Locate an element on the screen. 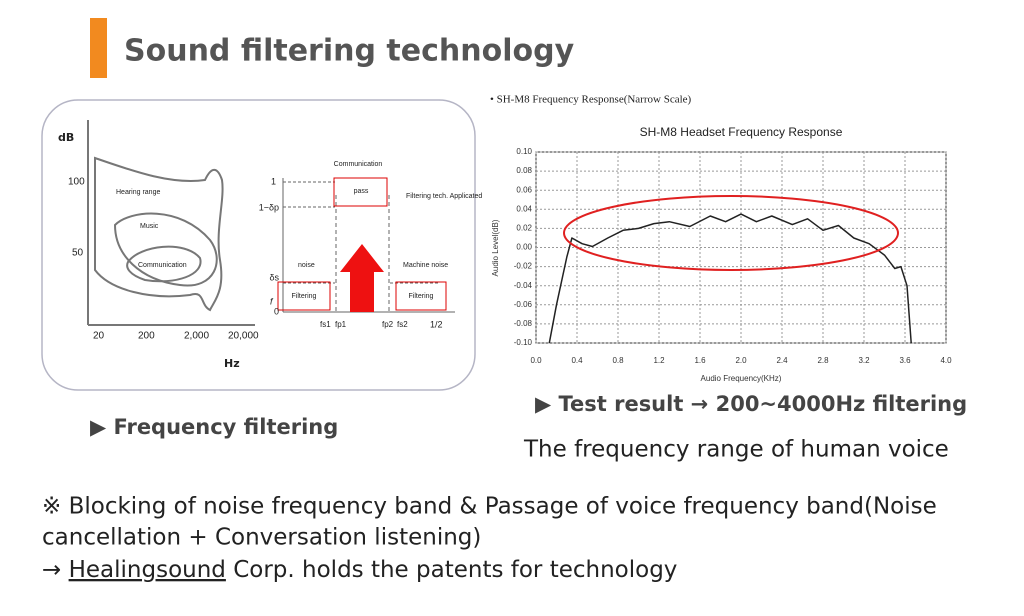 The height and width of the screenshot is (616, 1024). filter-diagram is located at coordinates (366, 245).